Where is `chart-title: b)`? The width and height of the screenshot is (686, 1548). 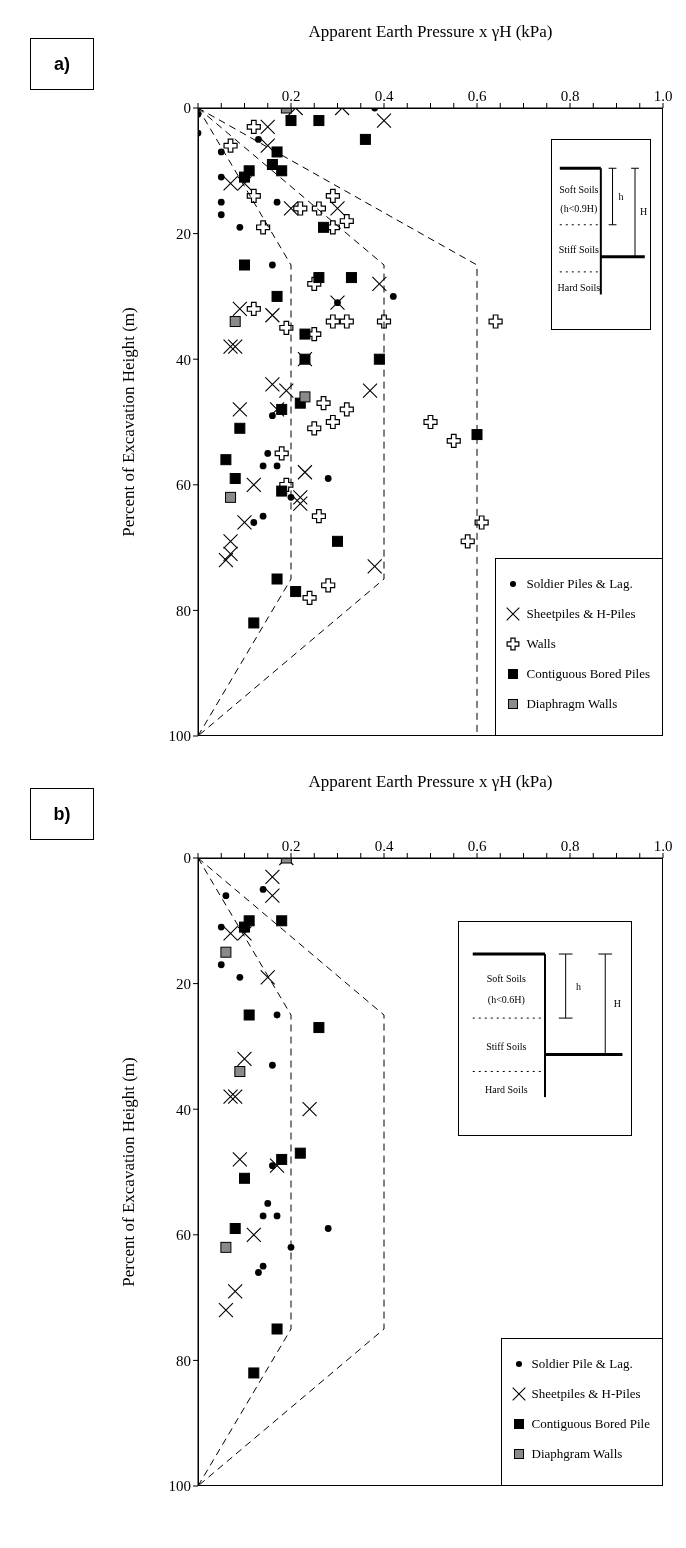 chart-title: b) is located at coordinates (62, 814).